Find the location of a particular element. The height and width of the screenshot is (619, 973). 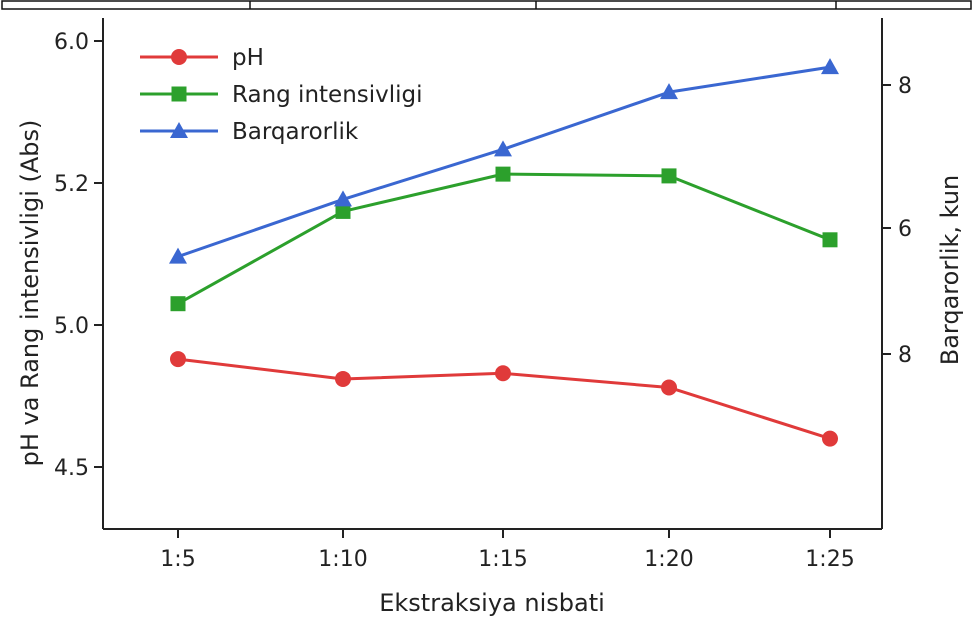

legend-item-barqarorlik: Barqarorlik is located at coordinates (249, 132).